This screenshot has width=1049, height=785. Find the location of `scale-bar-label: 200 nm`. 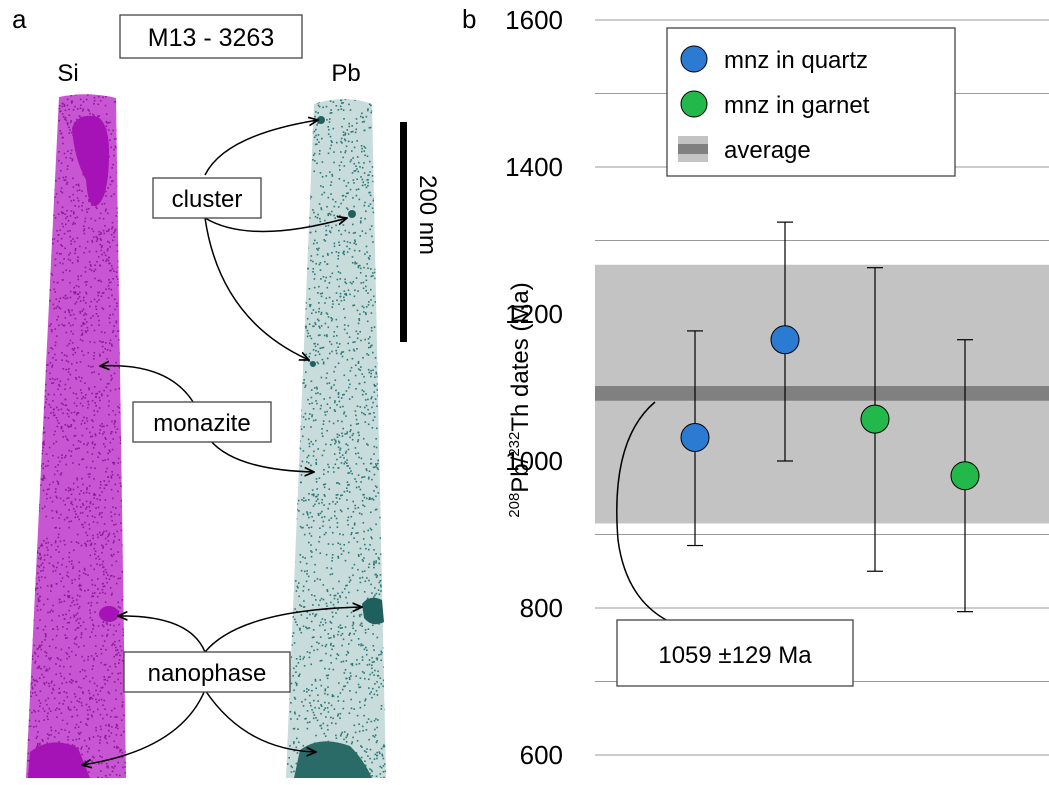

scale-bar-label: 200 nm is located at coordinates (427, 215).